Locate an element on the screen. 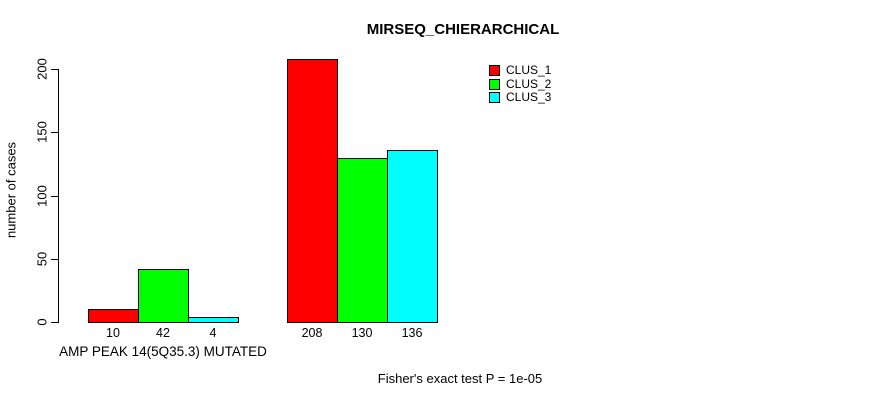 The width and height of the screenshot is (890, 400). bar-value-label: 4 is located at coordinates (213, 333).